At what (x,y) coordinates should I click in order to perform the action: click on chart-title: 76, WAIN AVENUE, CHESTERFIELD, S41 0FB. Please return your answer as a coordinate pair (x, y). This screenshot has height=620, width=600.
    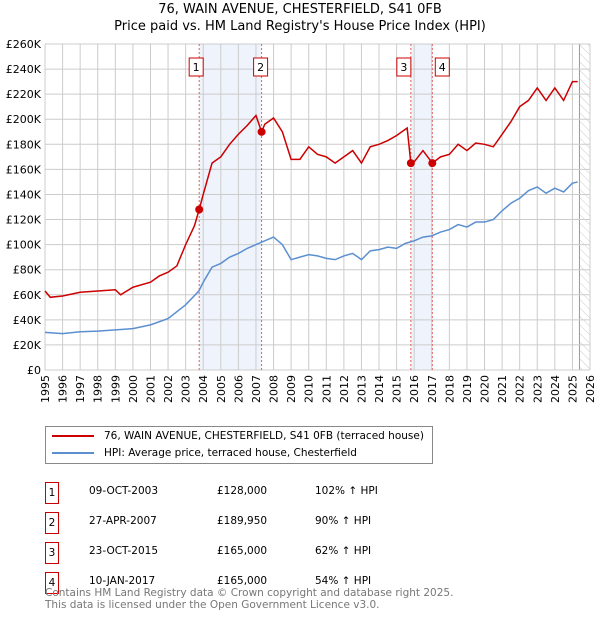
    Looking at the image, I should click on (300, 9).